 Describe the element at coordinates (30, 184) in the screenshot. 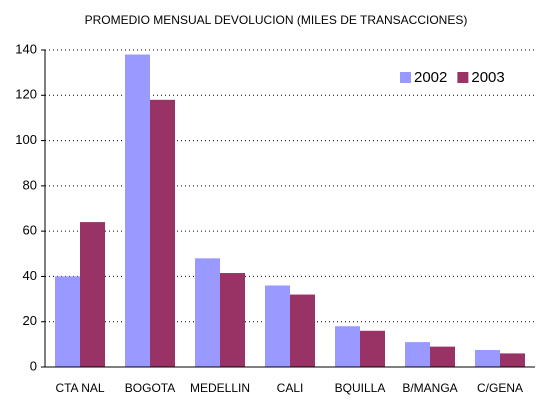

I see `y-tick-label: 80` at that location.